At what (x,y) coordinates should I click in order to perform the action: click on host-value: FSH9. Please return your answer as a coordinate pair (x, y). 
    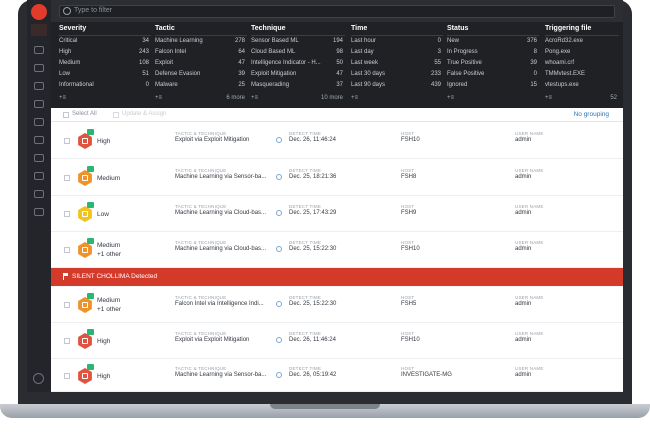
    Looking at the image, I should click on (409, 213).